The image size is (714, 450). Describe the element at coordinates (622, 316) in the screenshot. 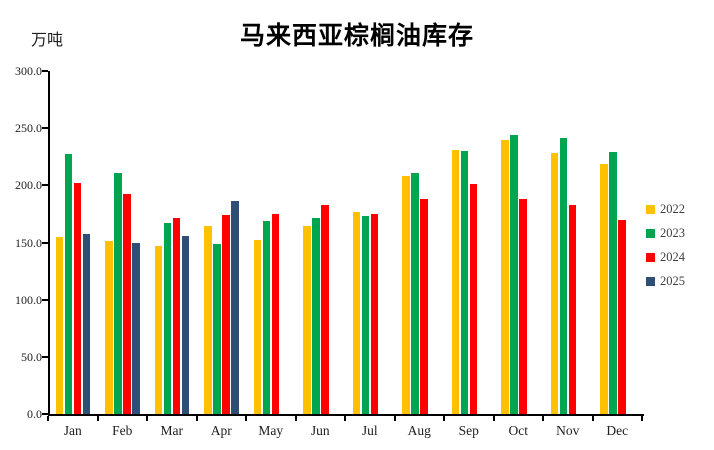

I see `bar-2024-dec` at that location.